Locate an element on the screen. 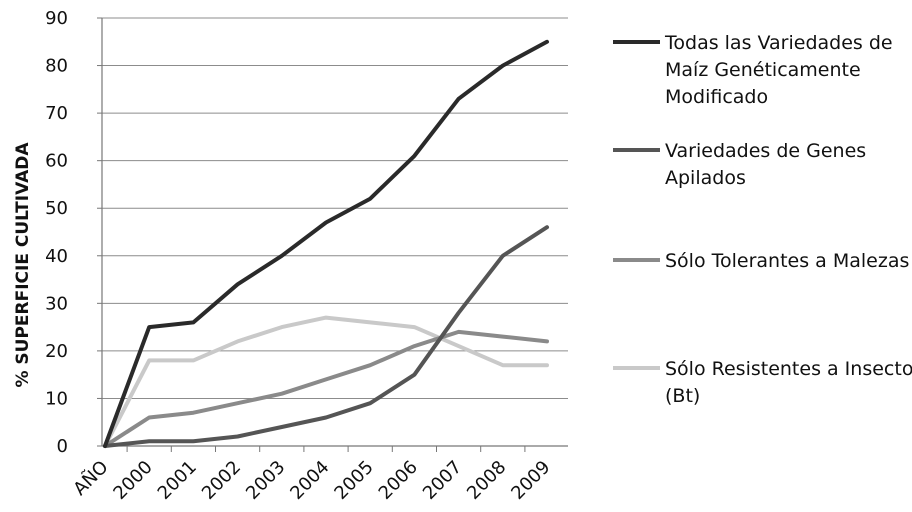 The width and height of the screenshot is (912, 512). legend-item-4: Sólo Resistentes a Insectos (Bt) is located at coordinates (762, 382).